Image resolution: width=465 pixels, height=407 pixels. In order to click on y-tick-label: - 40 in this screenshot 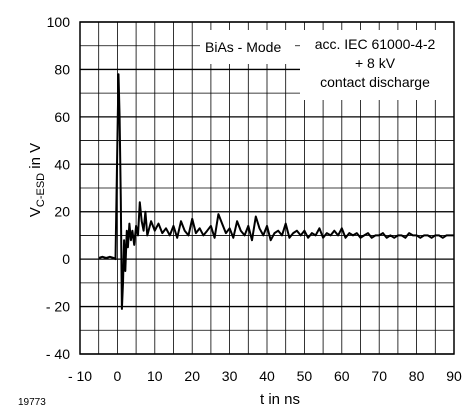, I will do `click(58, 354)`.